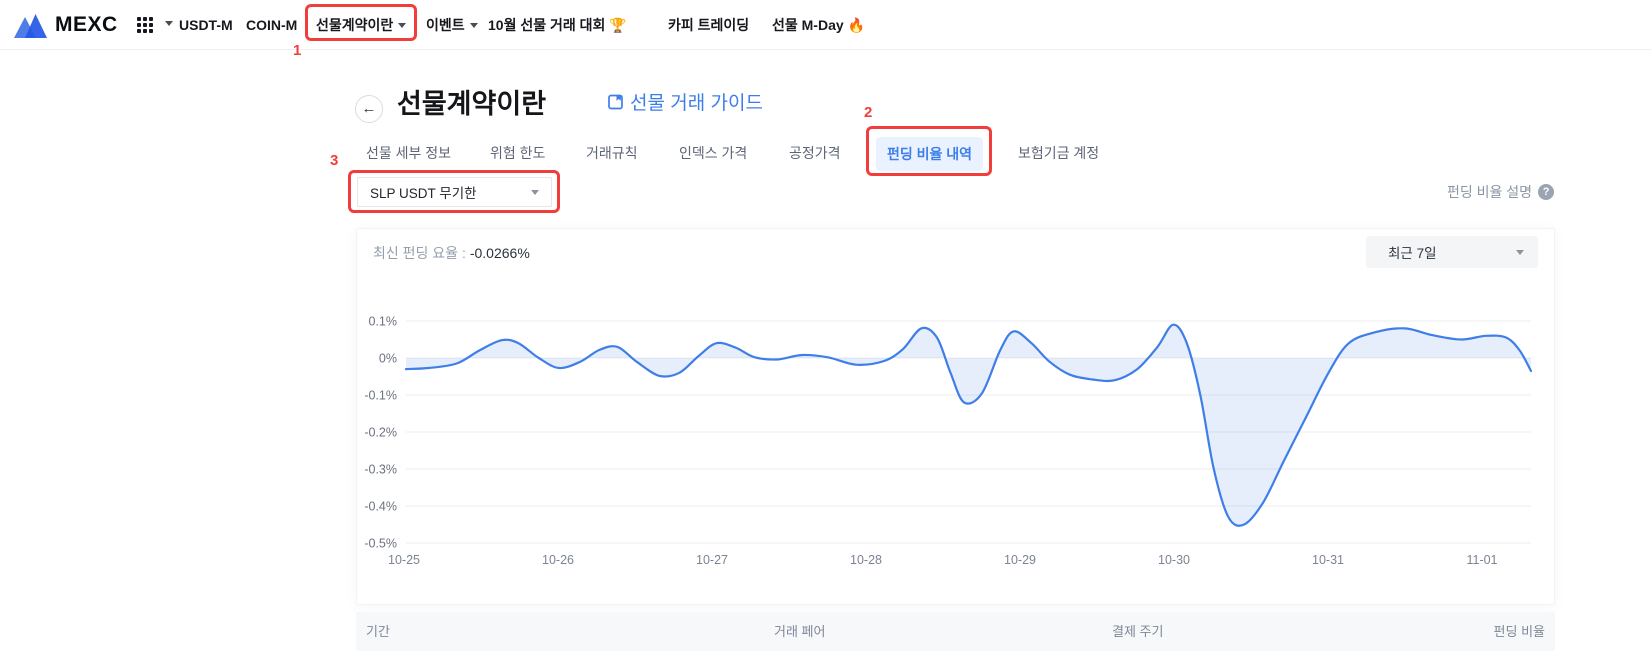 Image resolution: width=1651 pixels, height=651 pixels. What do you see at coordinates (866, 560) in the screenshot?
I see `svg-text: 10-28` at bounding box center [866, 560].